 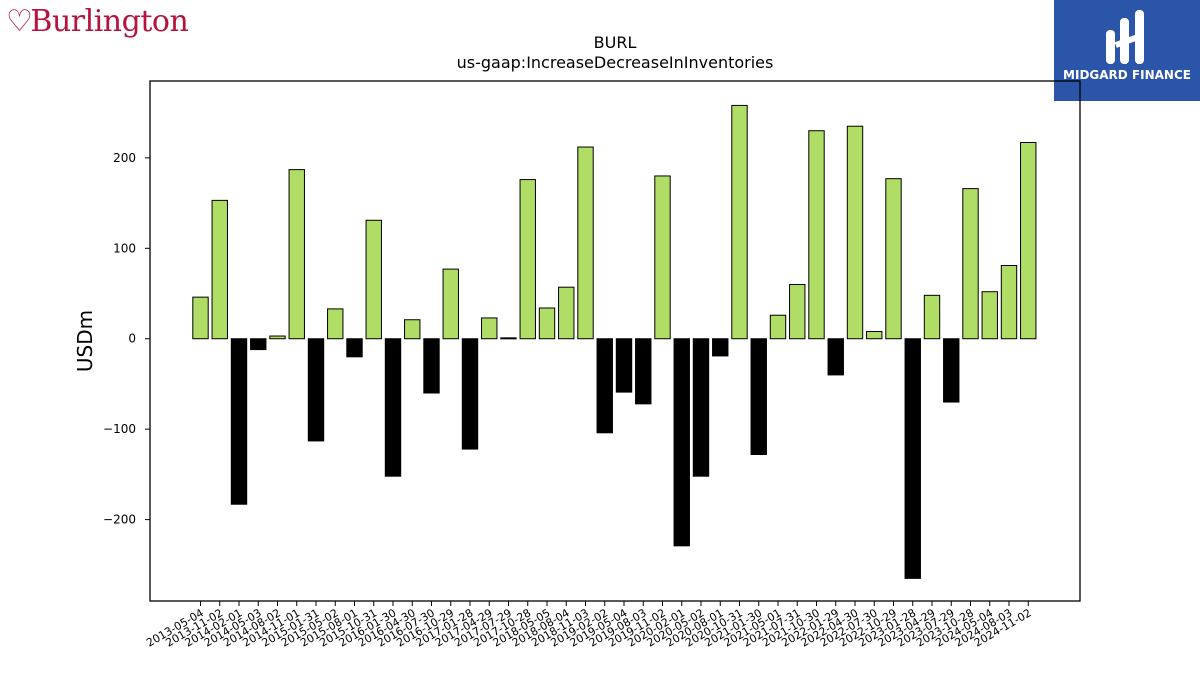 I want to click on burlington-logo: ♡ Burlington, so click(x=97, y=21).